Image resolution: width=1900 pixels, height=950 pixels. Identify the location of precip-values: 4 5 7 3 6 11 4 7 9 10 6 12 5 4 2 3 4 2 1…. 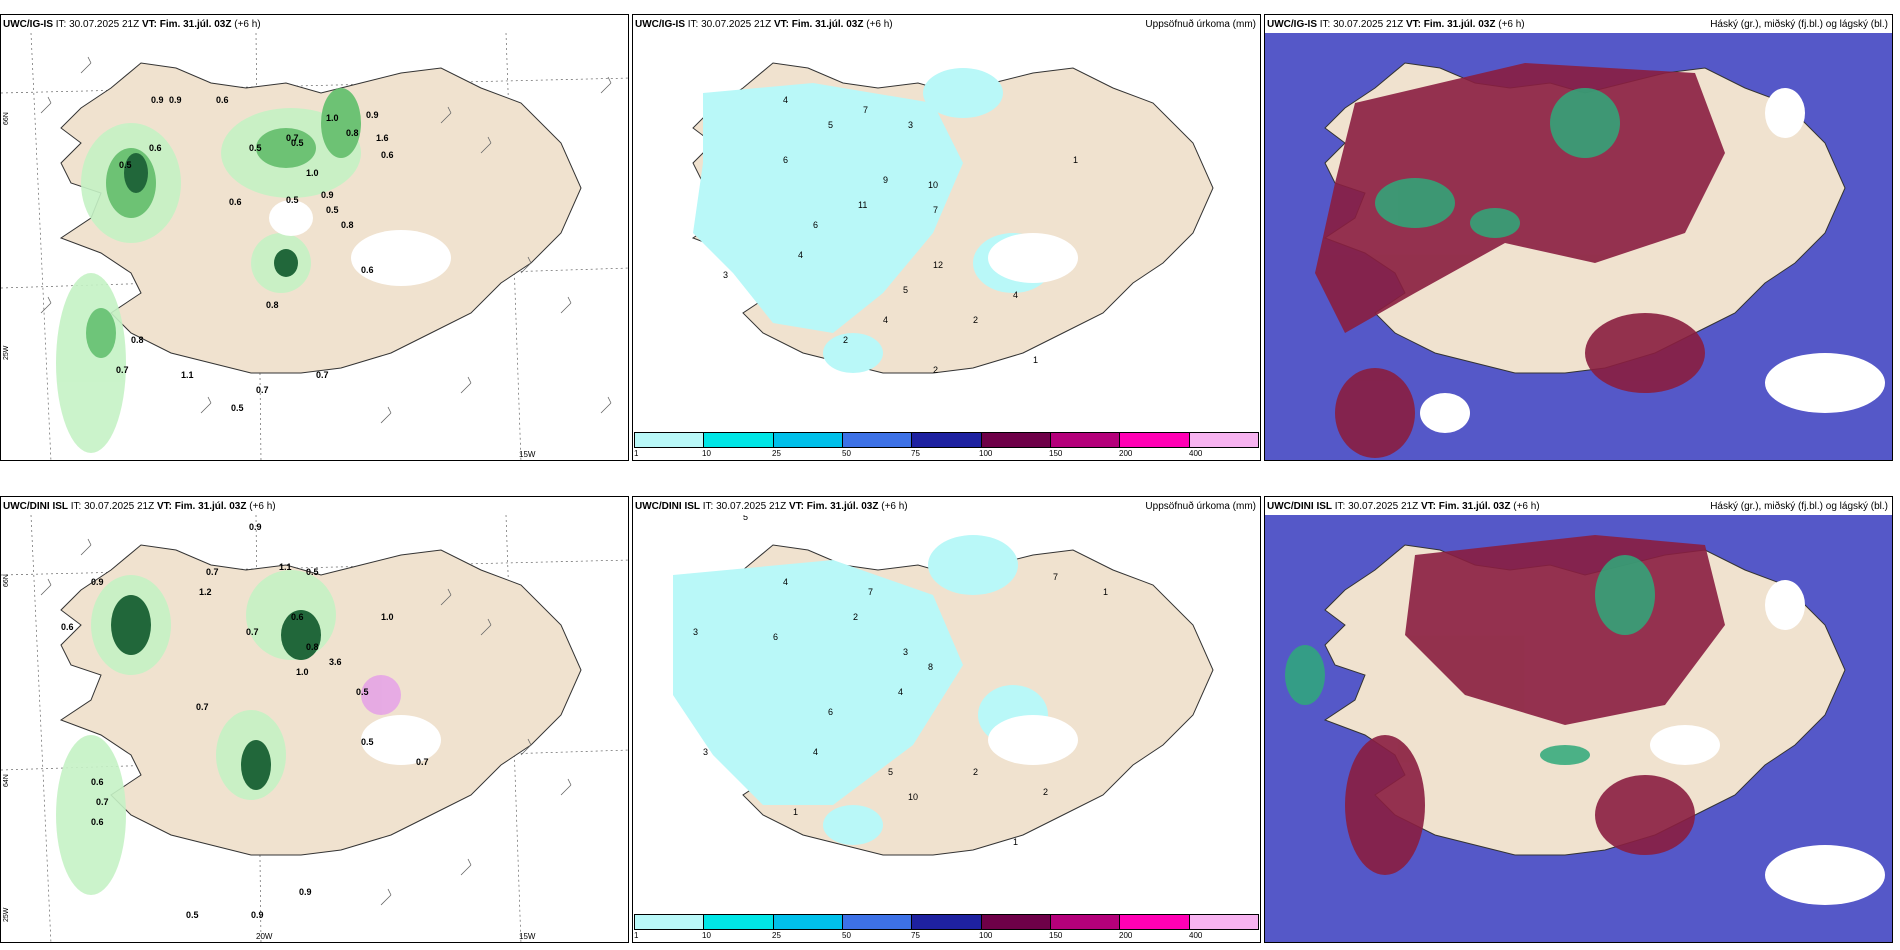
(900, 235).